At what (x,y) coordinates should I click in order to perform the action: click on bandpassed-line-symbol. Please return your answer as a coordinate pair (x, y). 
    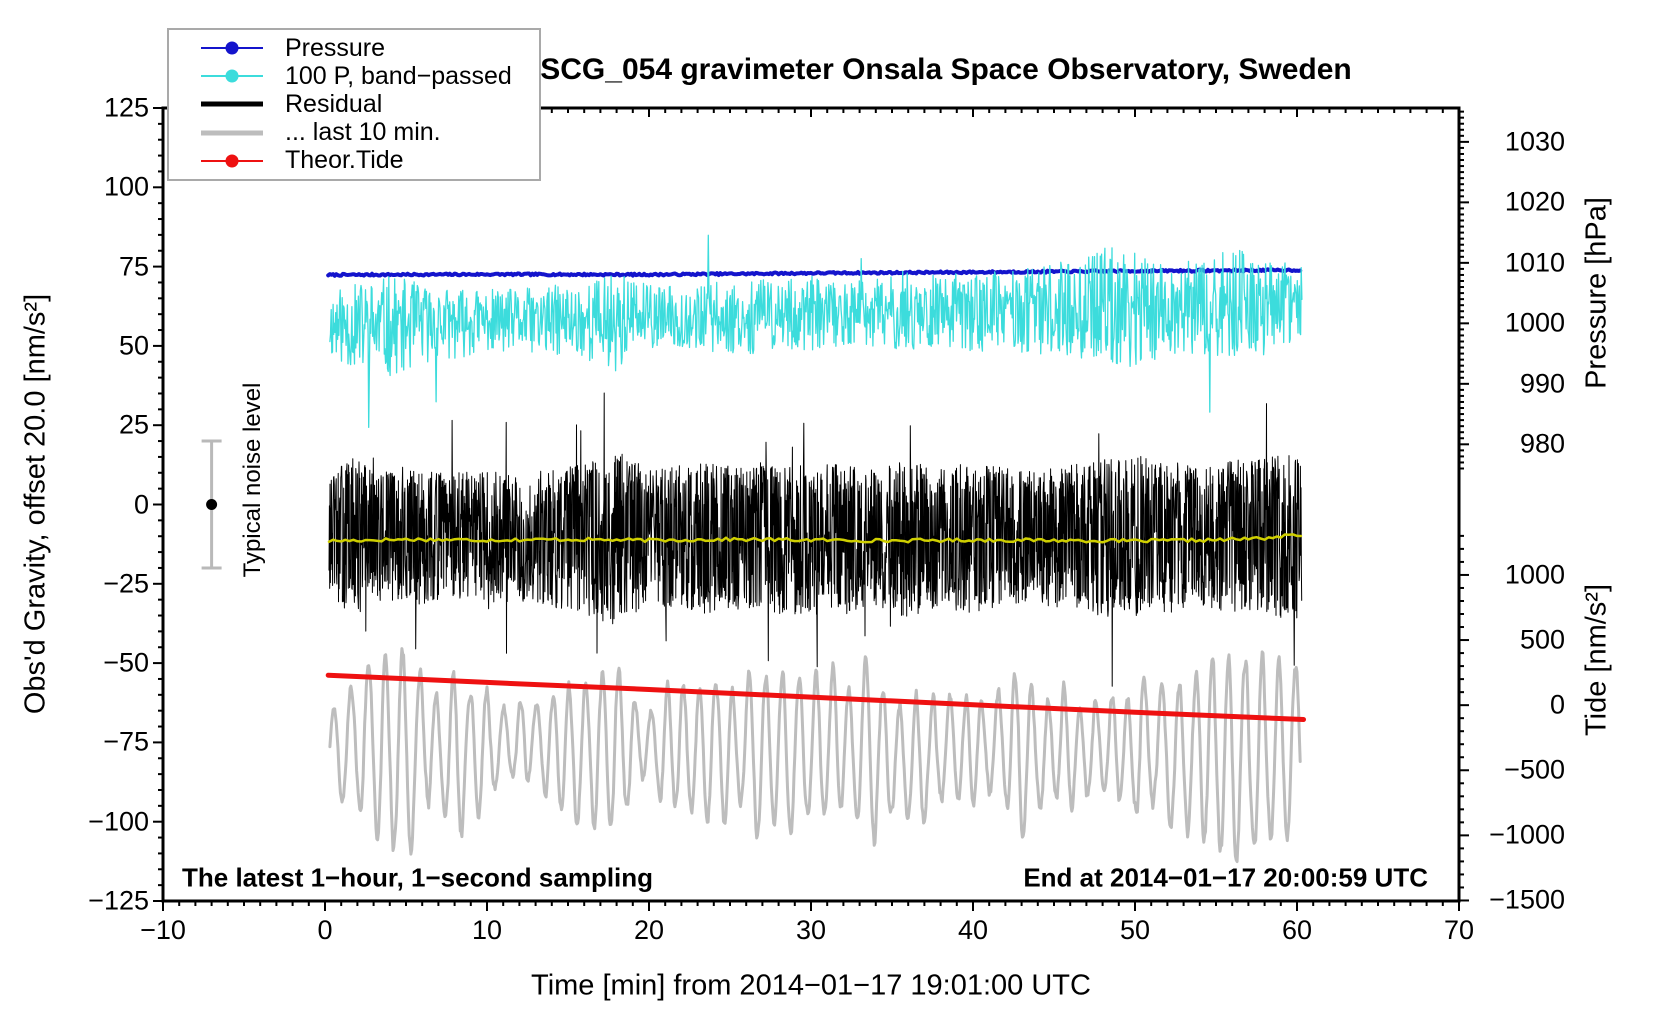
    Looking at the image, I should click on (232, 76).